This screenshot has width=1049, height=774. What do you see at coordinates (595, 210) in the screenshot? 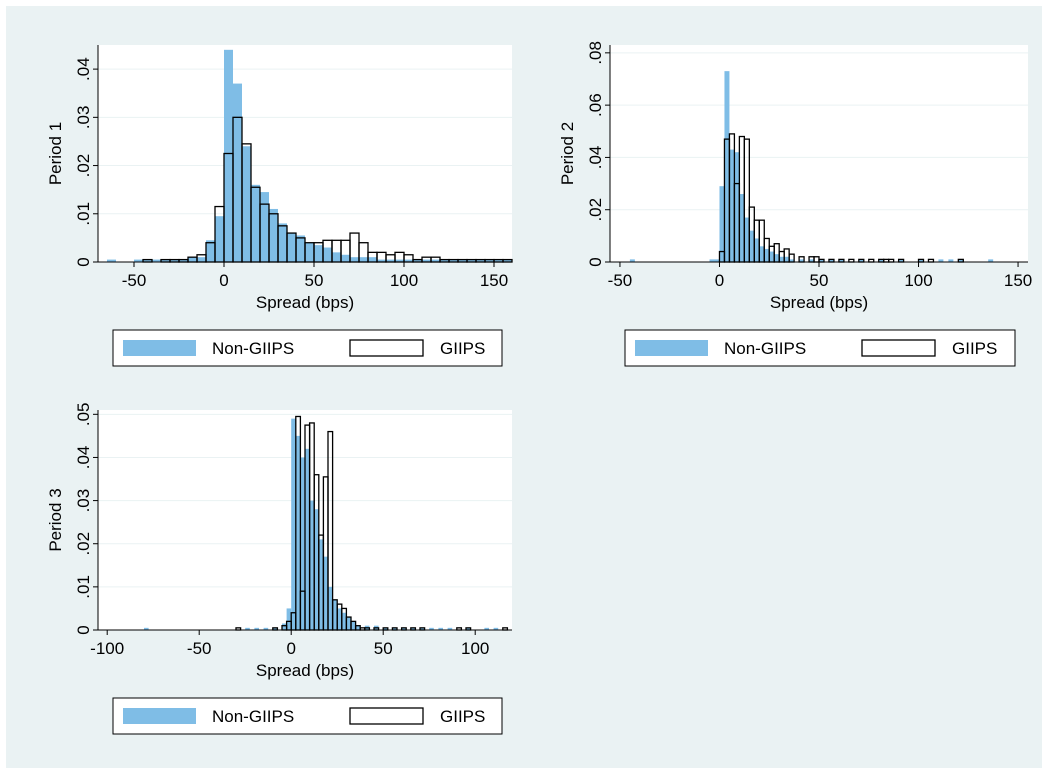
I see `y-tick-label: .02` at bounding box center [595, 210].